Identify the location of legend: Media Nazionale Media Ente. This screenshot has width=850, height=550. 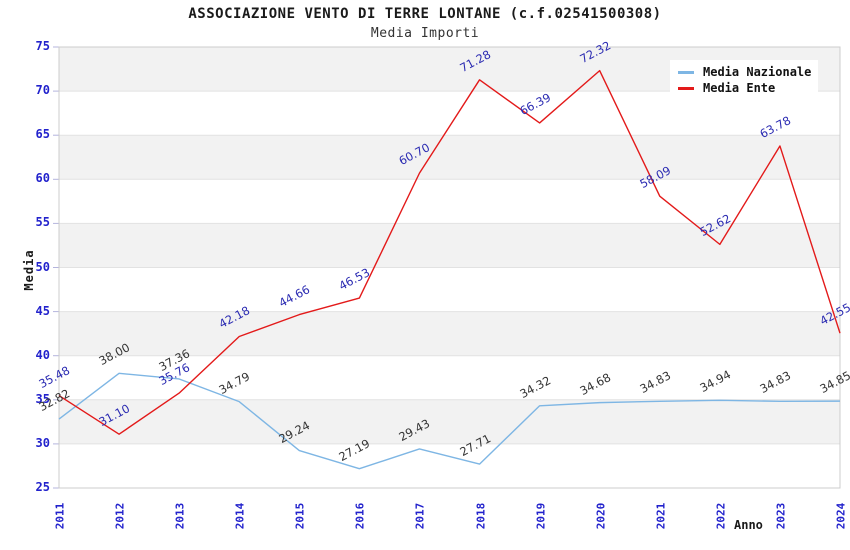
(744, 80).